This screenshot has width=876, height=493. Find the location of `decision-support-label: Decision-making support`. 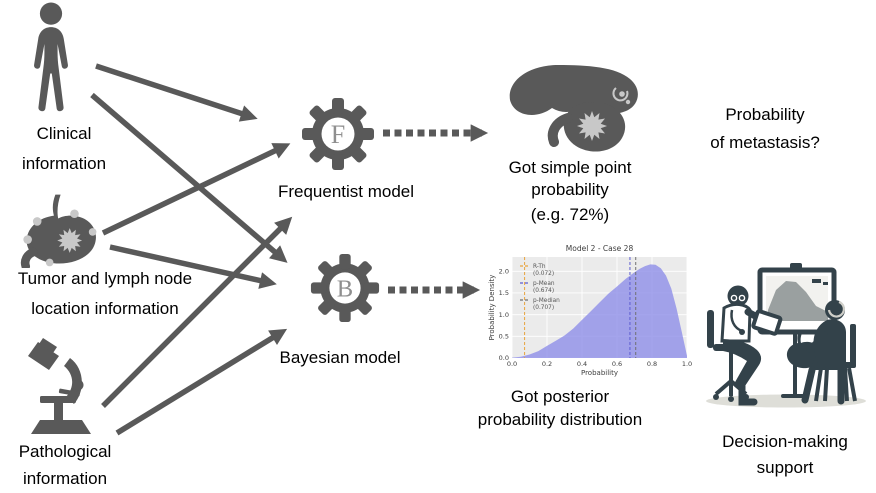

decision-support-label: Decision-making support is located at coordinates (785, 455).